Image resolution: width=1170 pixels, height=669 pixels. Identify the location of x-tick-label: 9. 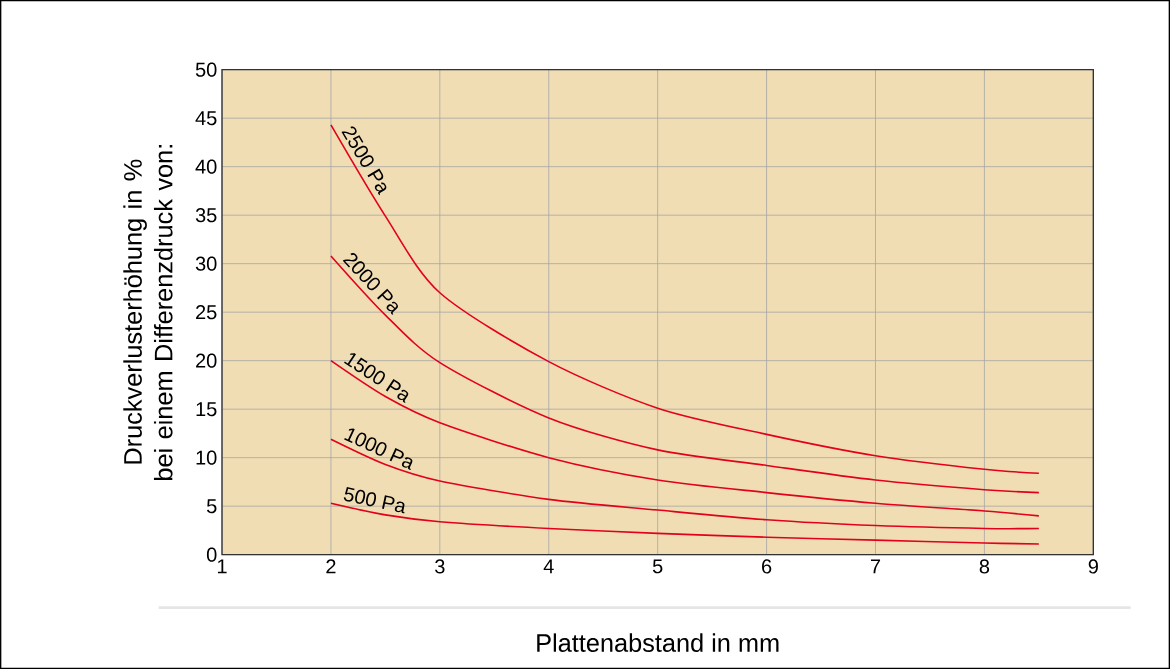
(1093, 566).